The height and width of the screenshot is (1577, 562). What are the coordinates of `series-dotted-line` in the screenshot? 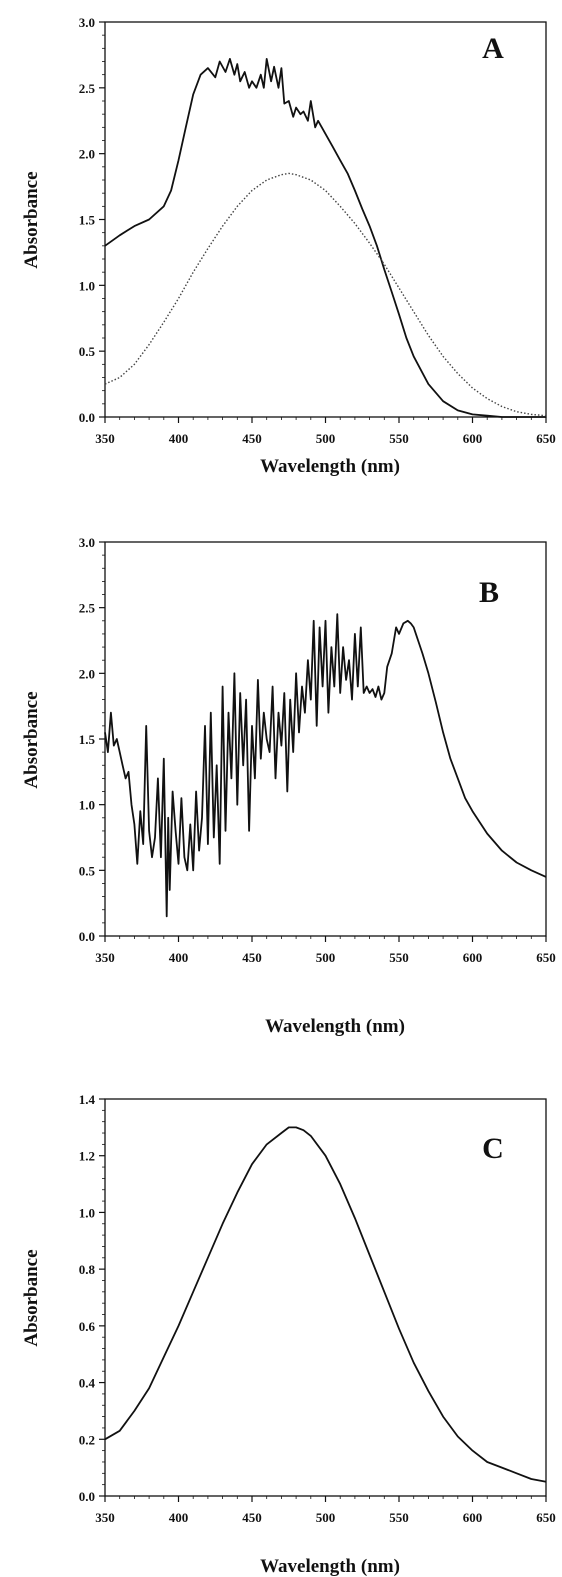 It's located at (325, 294).